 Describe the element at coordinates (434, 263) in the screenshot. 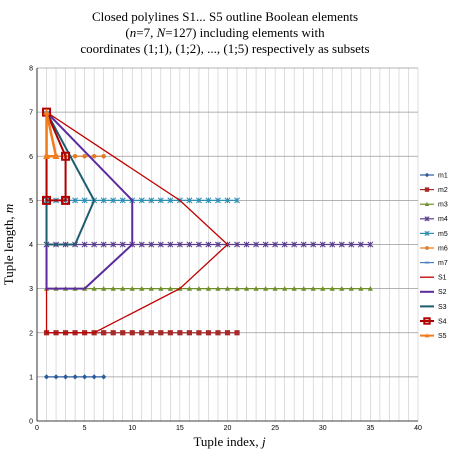

I see `legend-item-m7: m7` at that location.